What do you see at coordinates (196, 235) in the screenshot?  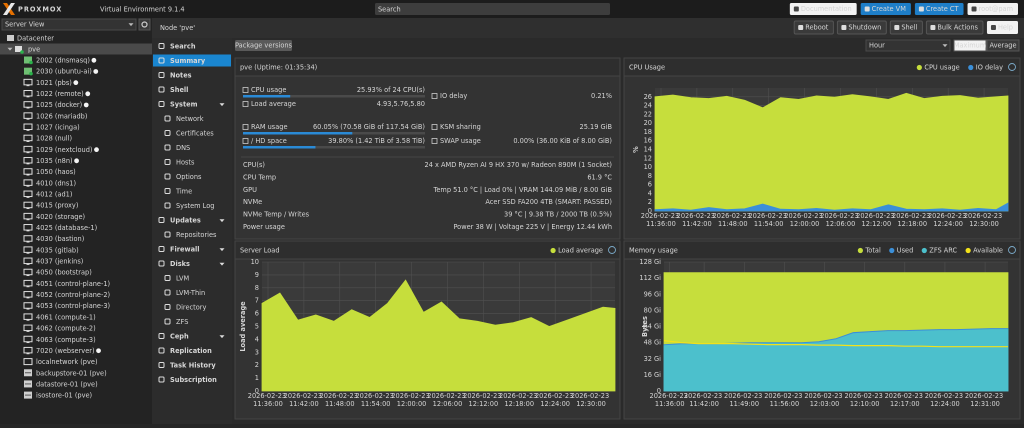 I see `nav-item: Repositories` at bounding box center [196, 235].